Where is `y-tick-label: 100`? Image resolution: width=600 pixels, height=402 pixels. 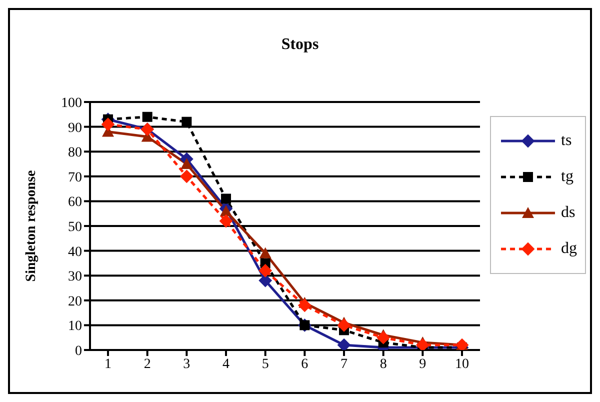 y-tick-label: 100 is located at coordinates (71, 103).